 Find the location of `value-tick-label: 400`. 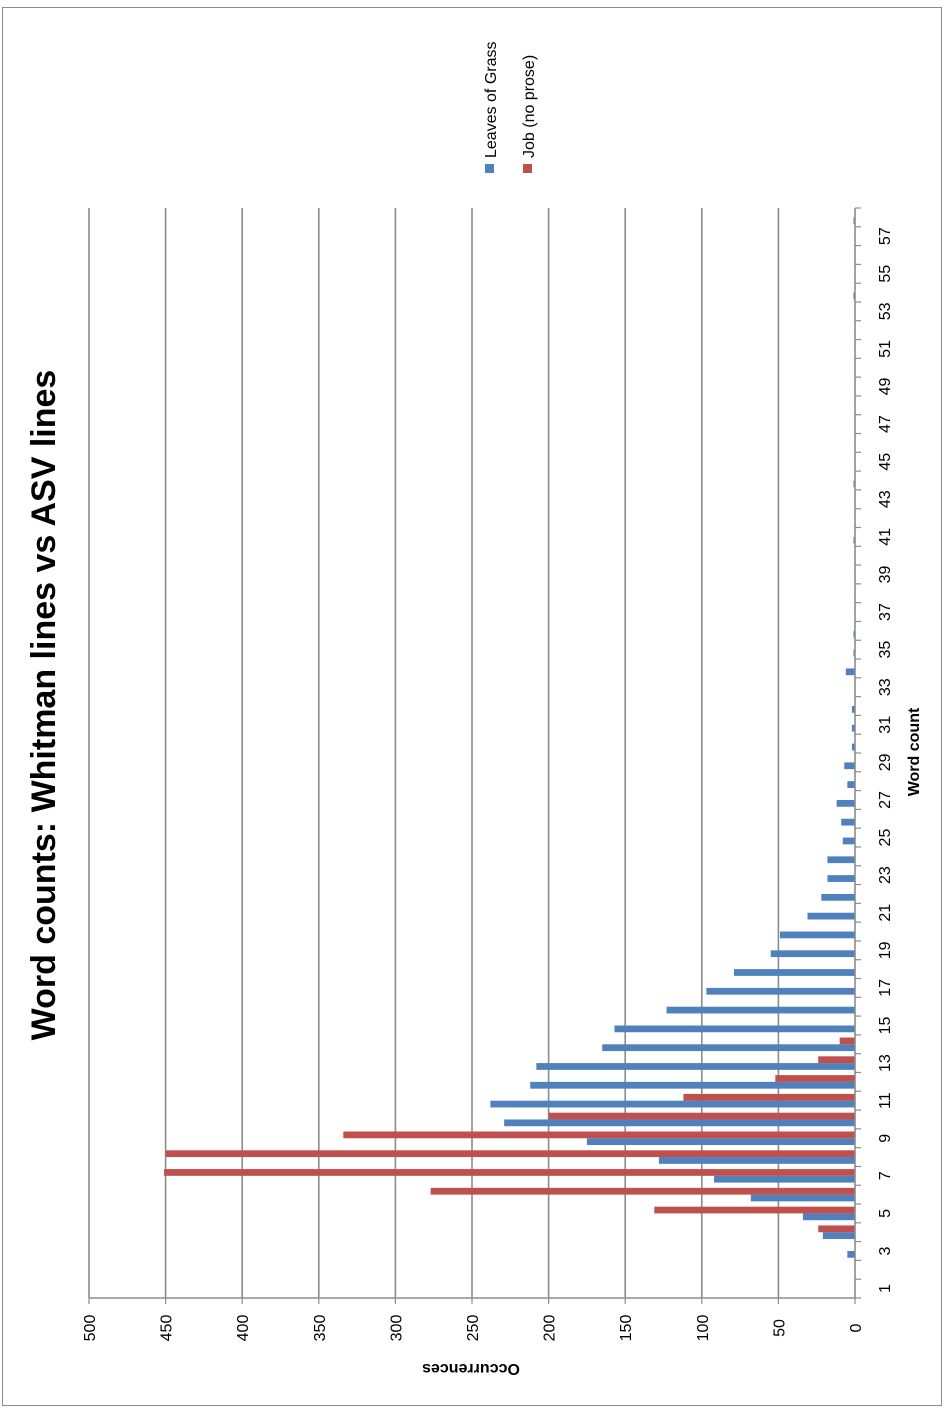

value-tick-label: 400 is located at coordinates (243, 1328).